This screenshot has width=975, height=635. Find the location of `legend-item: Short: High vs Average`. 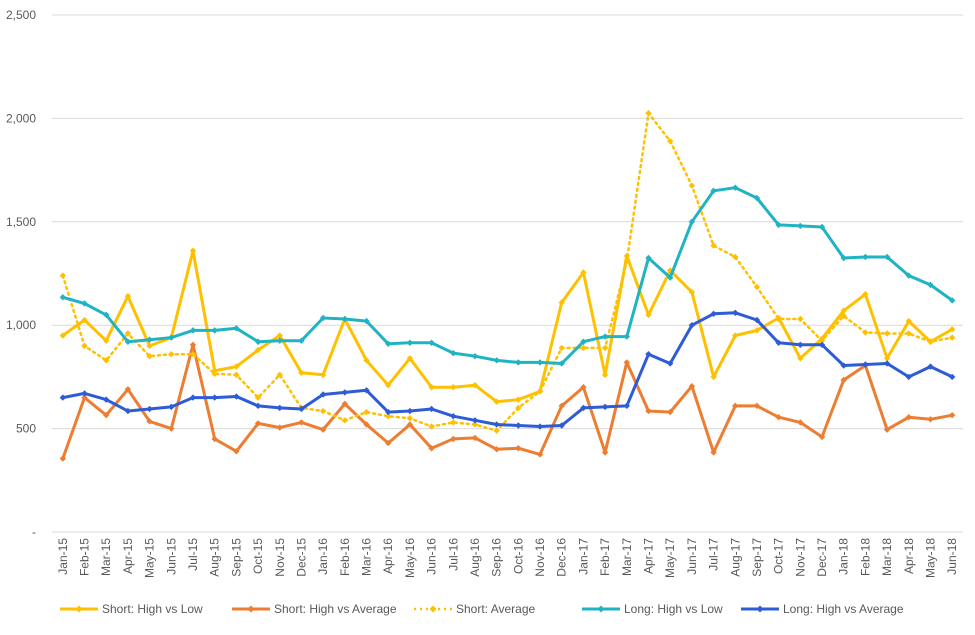

legend-item: Short: High vs Average is located at coordinates (314, 609).